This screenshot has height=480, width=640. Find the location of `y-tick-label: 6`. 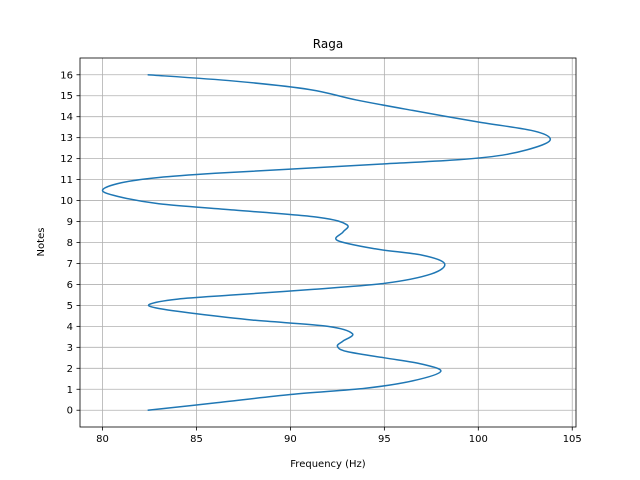

y-tick-label: 6 is located at coordinates (70, 285).